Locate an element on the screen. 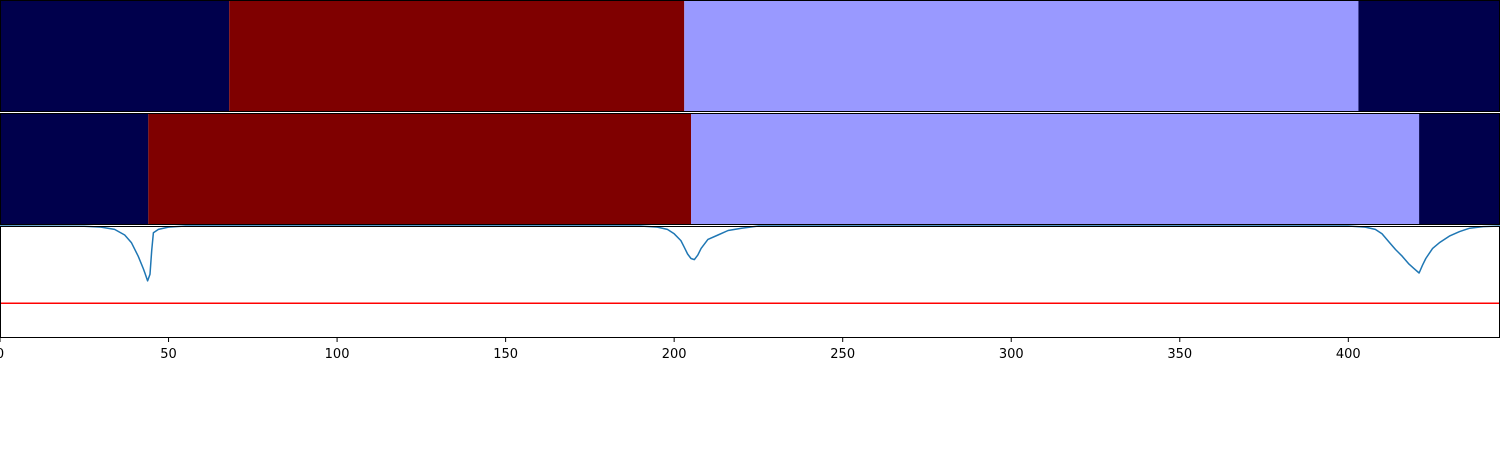 The width and height of the screenshot is (1500, 450). x-tick-label: 300 is located at coordinates (1011, 354).